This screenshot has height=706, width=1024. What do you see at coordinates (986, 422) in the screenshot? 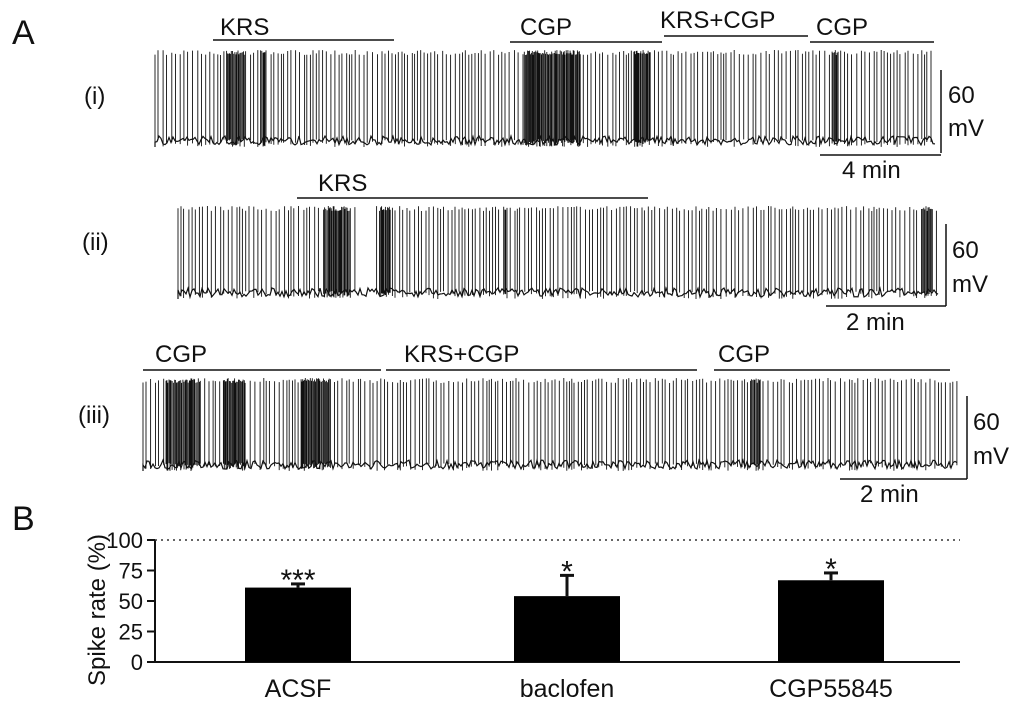
I see `scale-voltage-value-iii: 60` at bounding box center [986, 422].